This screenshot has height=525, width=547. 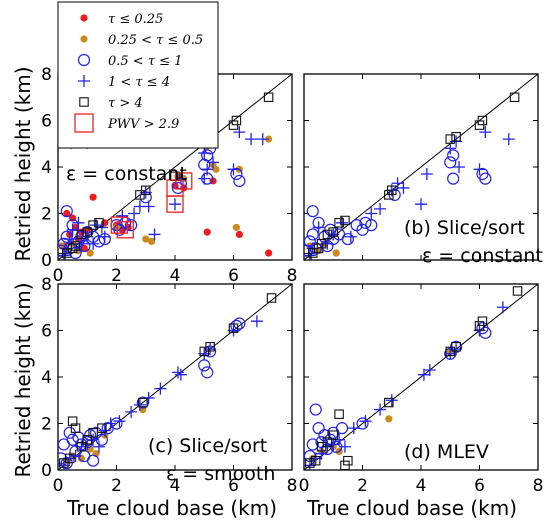 I want to click on legend-entry: 0.25 < τ ≤ 0.5, so click(x=141, y=40).